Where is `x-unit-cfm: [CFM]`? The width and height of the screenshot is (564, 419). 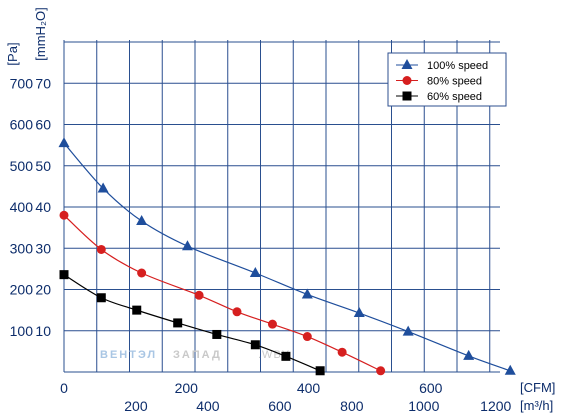
x-unit-cfm: [CFM] is located at coordinates (537, 387).